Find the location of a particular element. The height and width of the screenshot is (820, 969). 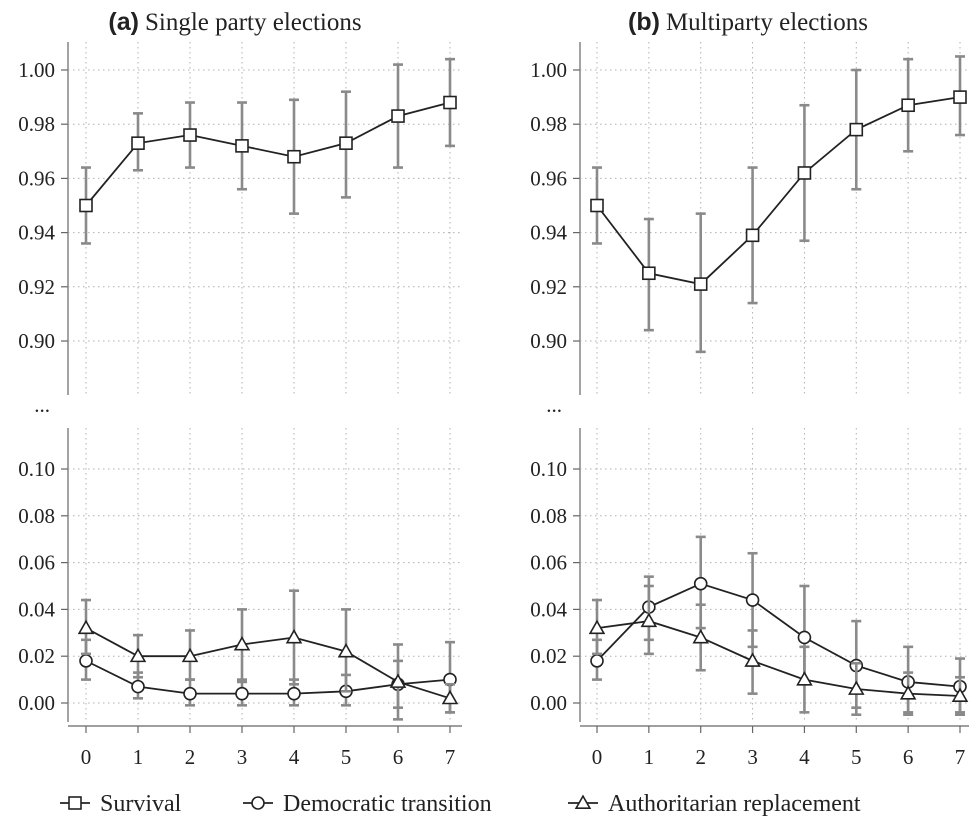

legend-label: Authoritarian replacement is located at coordinates (734, 804).